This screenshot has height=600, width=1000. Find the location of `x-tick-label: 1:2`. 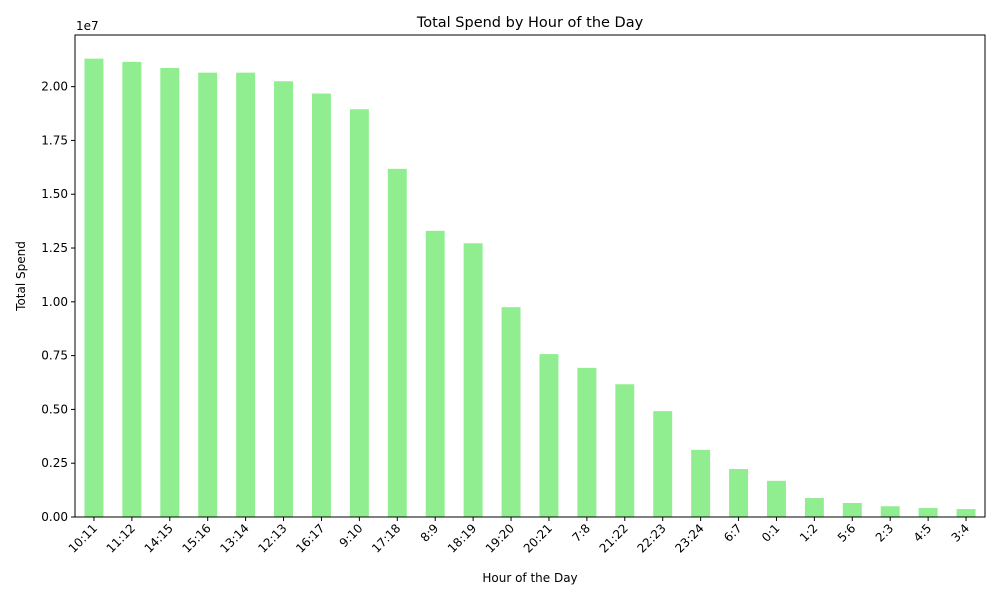

x-tick-label: 1:2 is located at coordinates (809, 533).